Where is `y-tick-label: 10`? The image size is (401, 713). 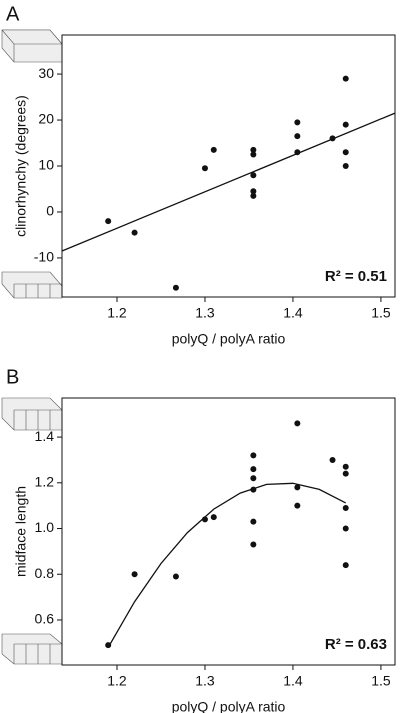 y-tick-label: 10 is located at coordinates (46, 165).